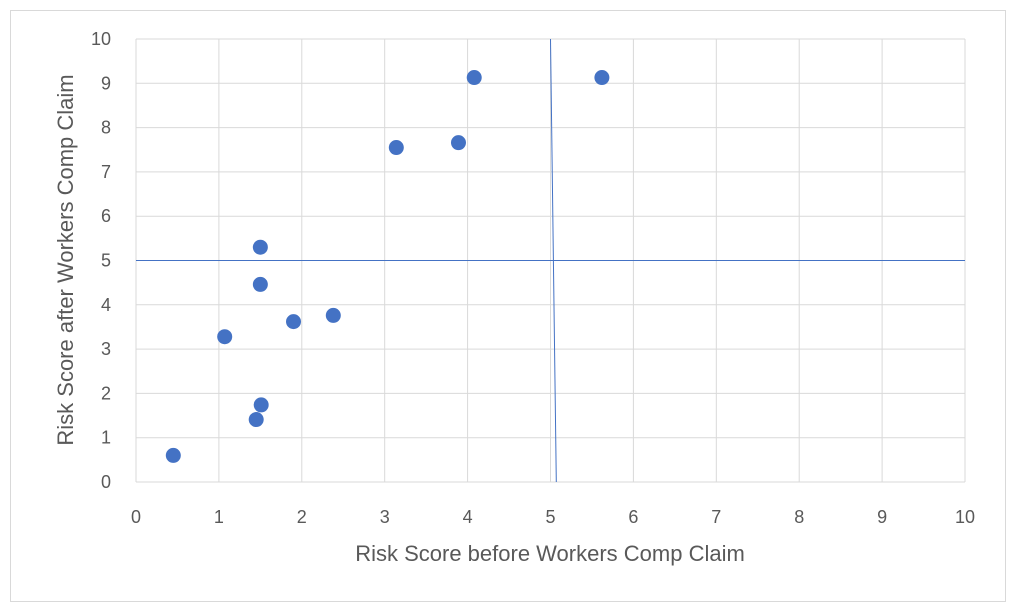 This screenshot has width=1018, height=614. I want to click on x-tick-label: 0, so click(136, 517).